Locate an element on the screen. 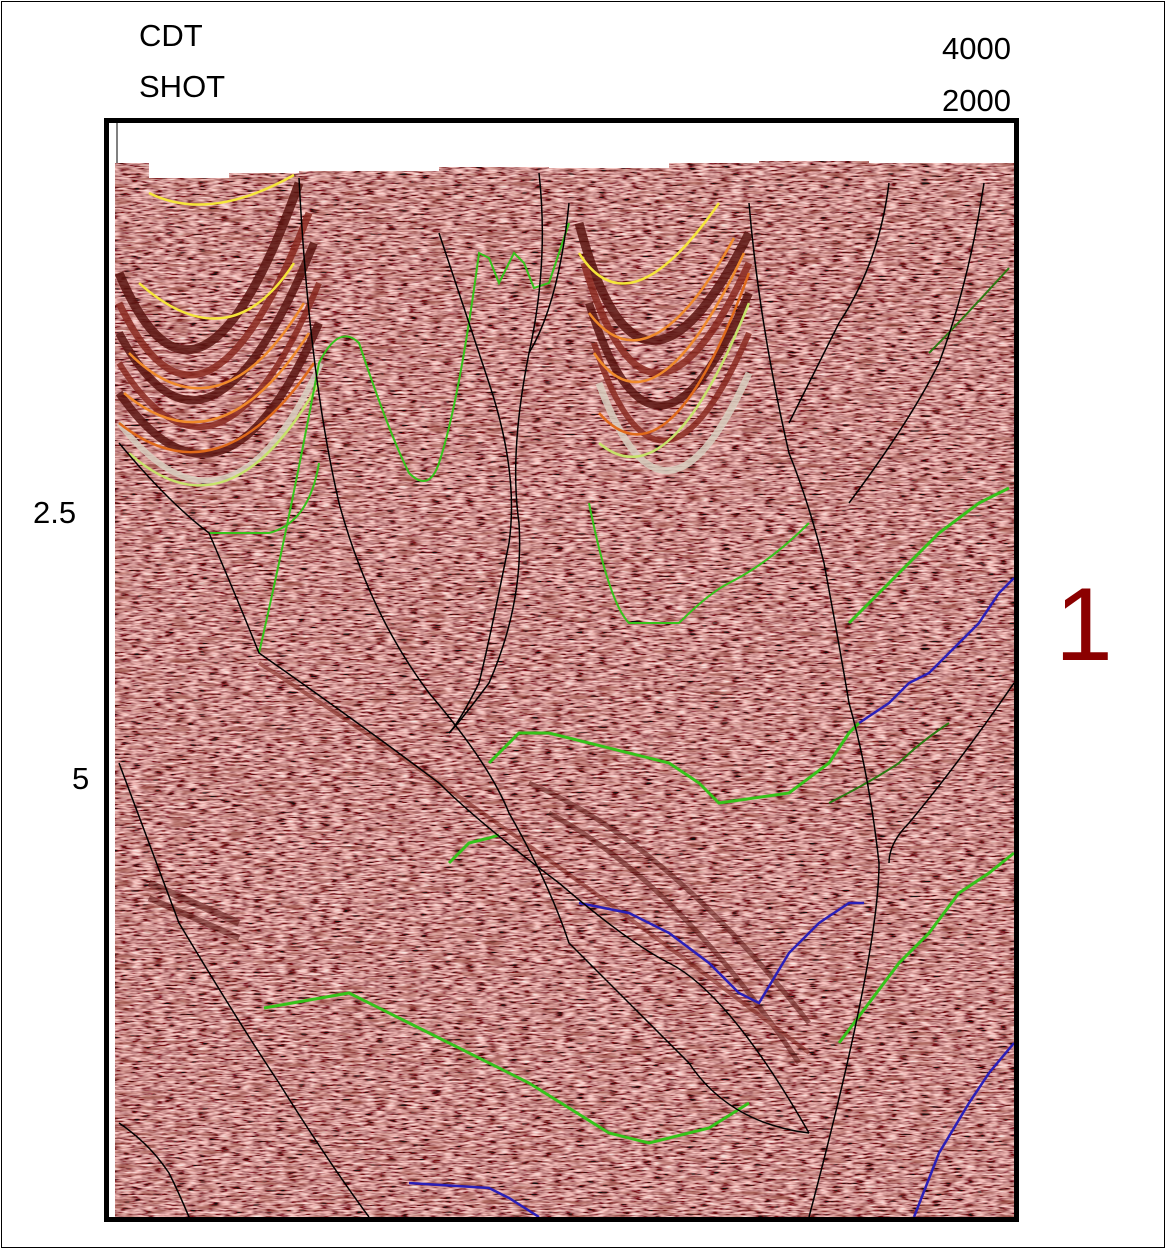  syncline-middle is located at coordinates (664, 347).